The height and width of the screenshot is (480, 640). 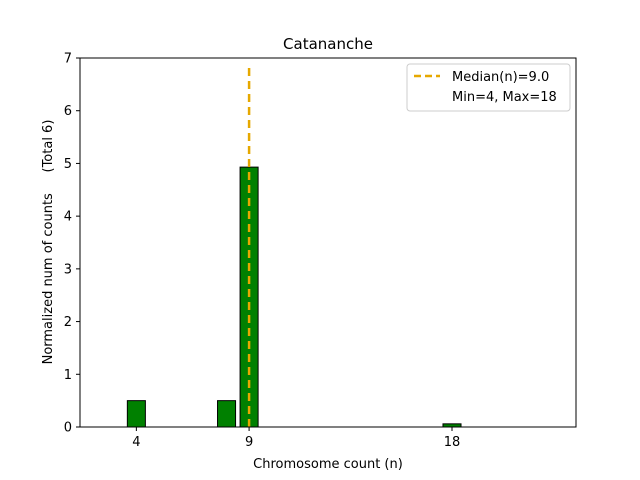 I want to click on y-tick-label: 5, so click(x=68, y=164).